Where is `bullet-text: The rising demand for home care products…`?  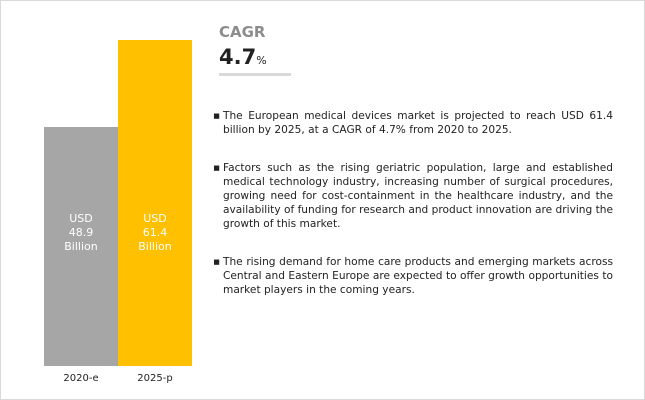
bullet-text: The rising demand for home care products… is located at coordinates (413, 276).